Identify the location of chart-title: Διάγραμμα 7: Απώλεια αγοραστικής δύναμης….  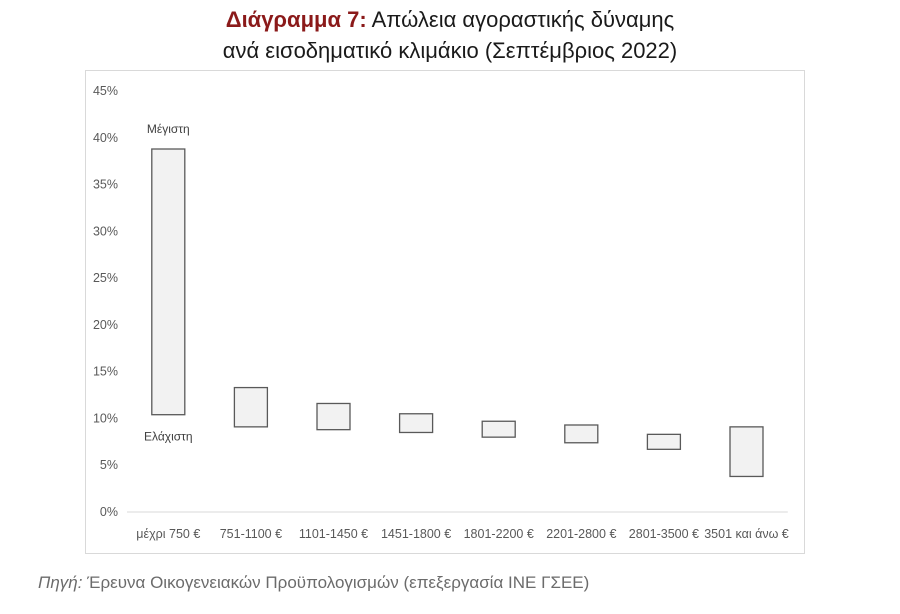
(450, 35).